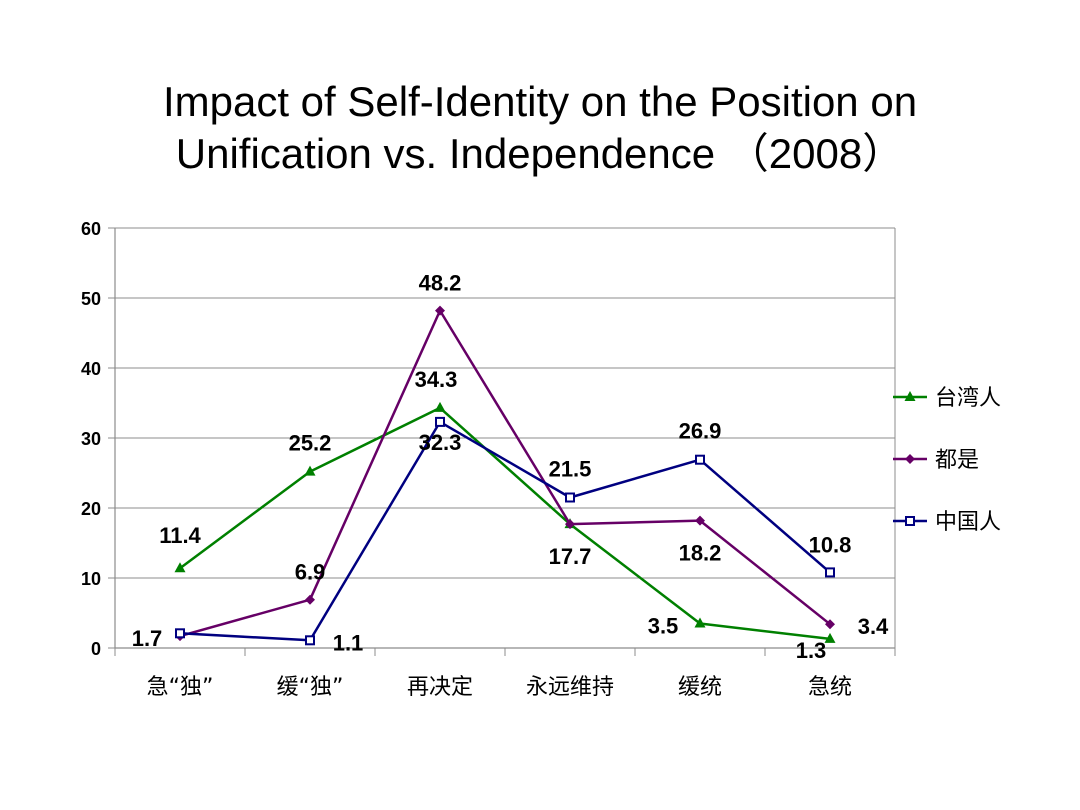  Describe the element at coordinates (570, 469) in the screenshot. I see `data-label: 21.5` at that location.